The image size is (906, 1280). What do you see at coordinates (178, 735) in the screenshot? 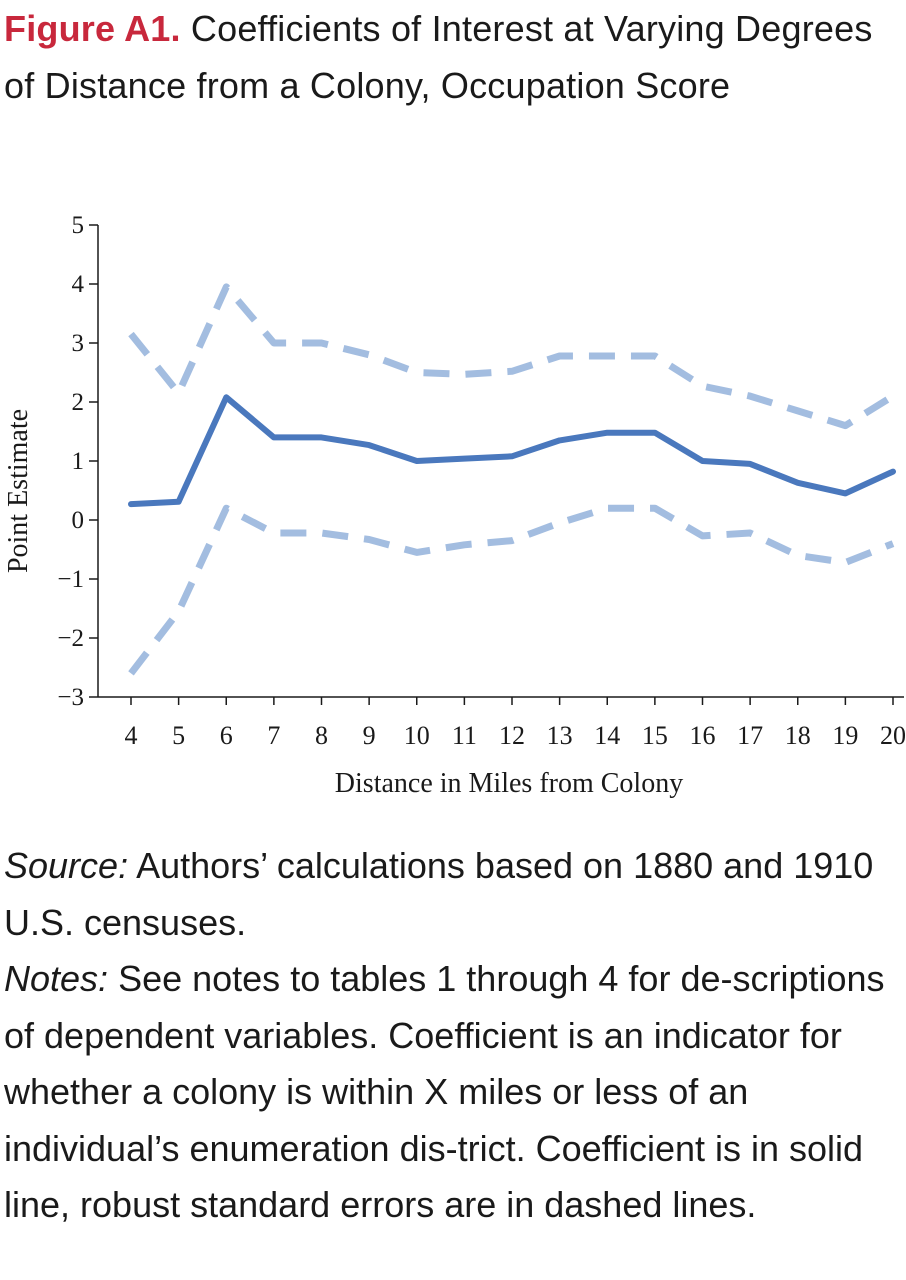
I see `x-tick-label: 5` at bounding box center [178, 735].